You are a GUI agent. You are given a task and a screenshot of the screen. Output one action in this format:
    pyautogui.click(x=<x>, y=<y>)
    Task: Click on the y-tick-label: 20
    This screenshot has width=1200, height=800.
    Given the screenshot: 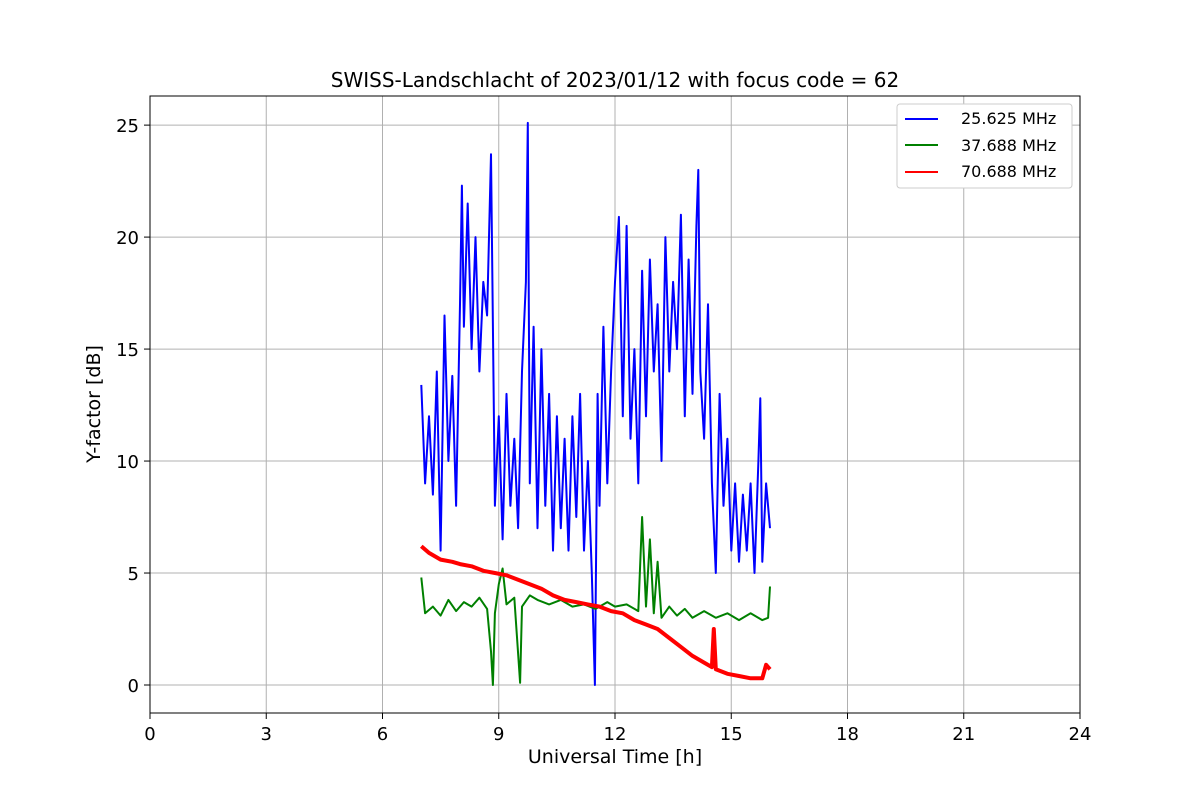 What is the action you would take?
    pyautogui.click(x=127, y=238)
    